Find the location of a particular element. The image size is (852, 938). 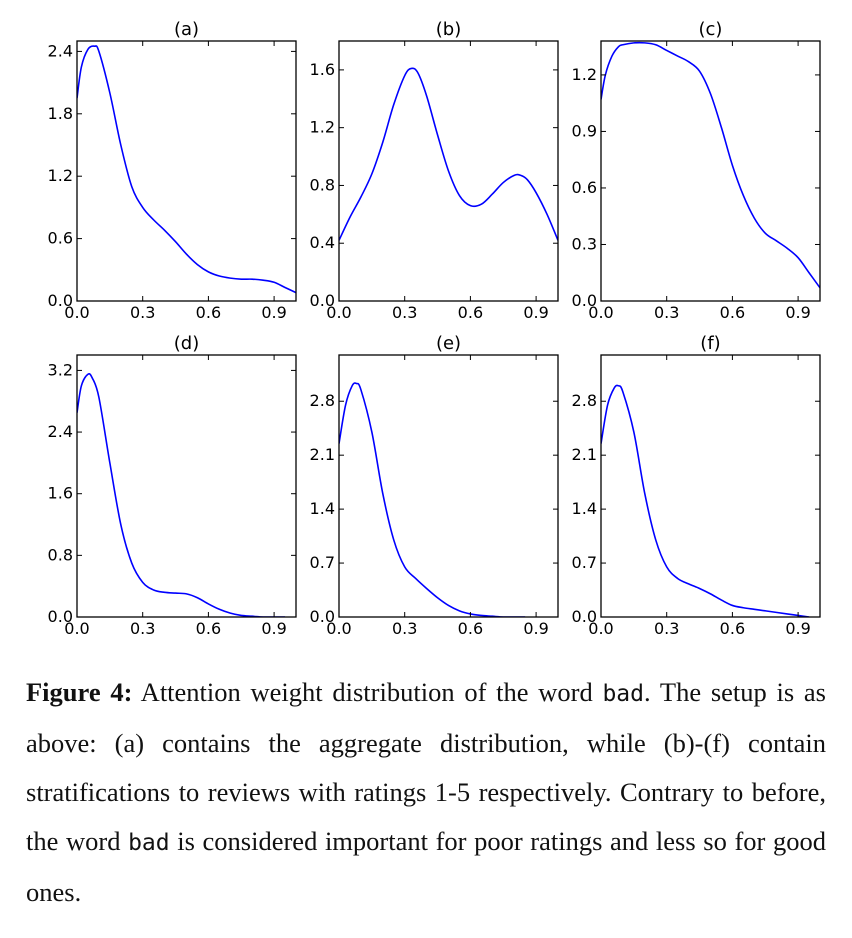

series-line-e is located at coordinates (432, 499).